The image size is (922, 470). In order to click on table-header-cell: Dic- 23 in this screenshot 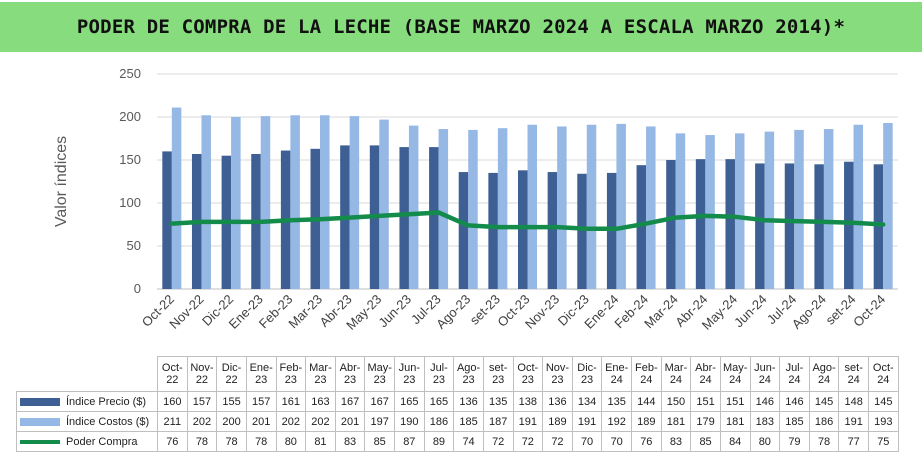, I will do `click(587, 374)`.